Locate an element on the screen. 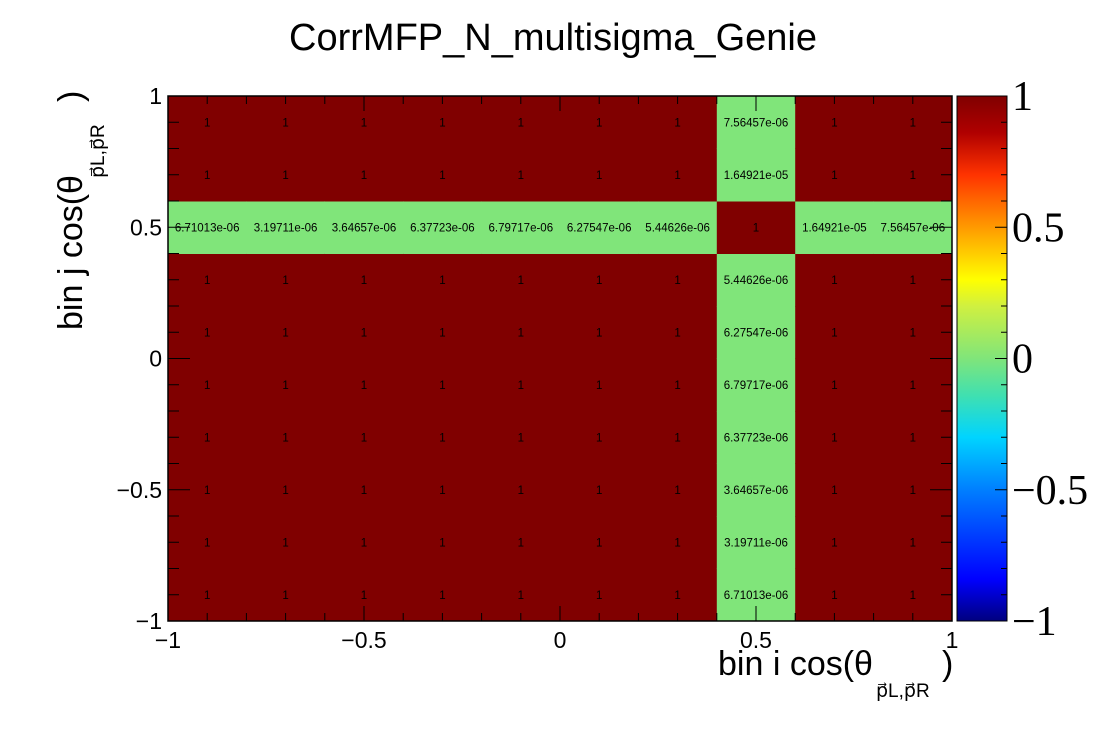 Image resolution: width=1120 pixels, height=740 pixels. cell-value-label: 6.71013e-06 is located at coordinates (207, 228).